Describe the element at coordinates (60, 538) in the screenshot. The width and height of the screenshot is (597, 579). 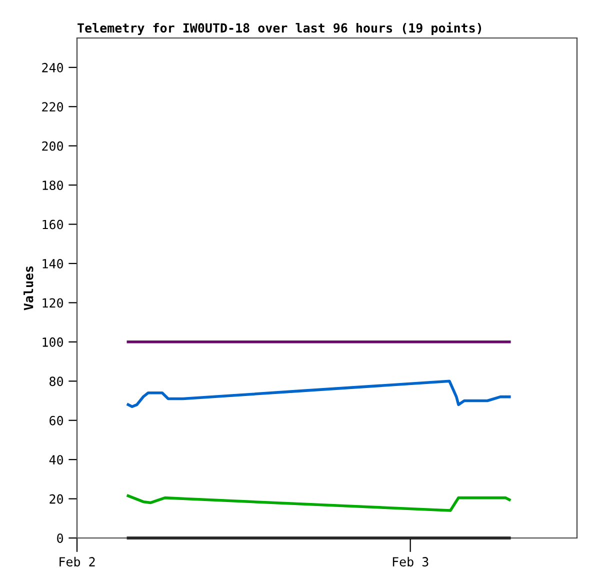
I see `y-tick-label: 0` at that location.